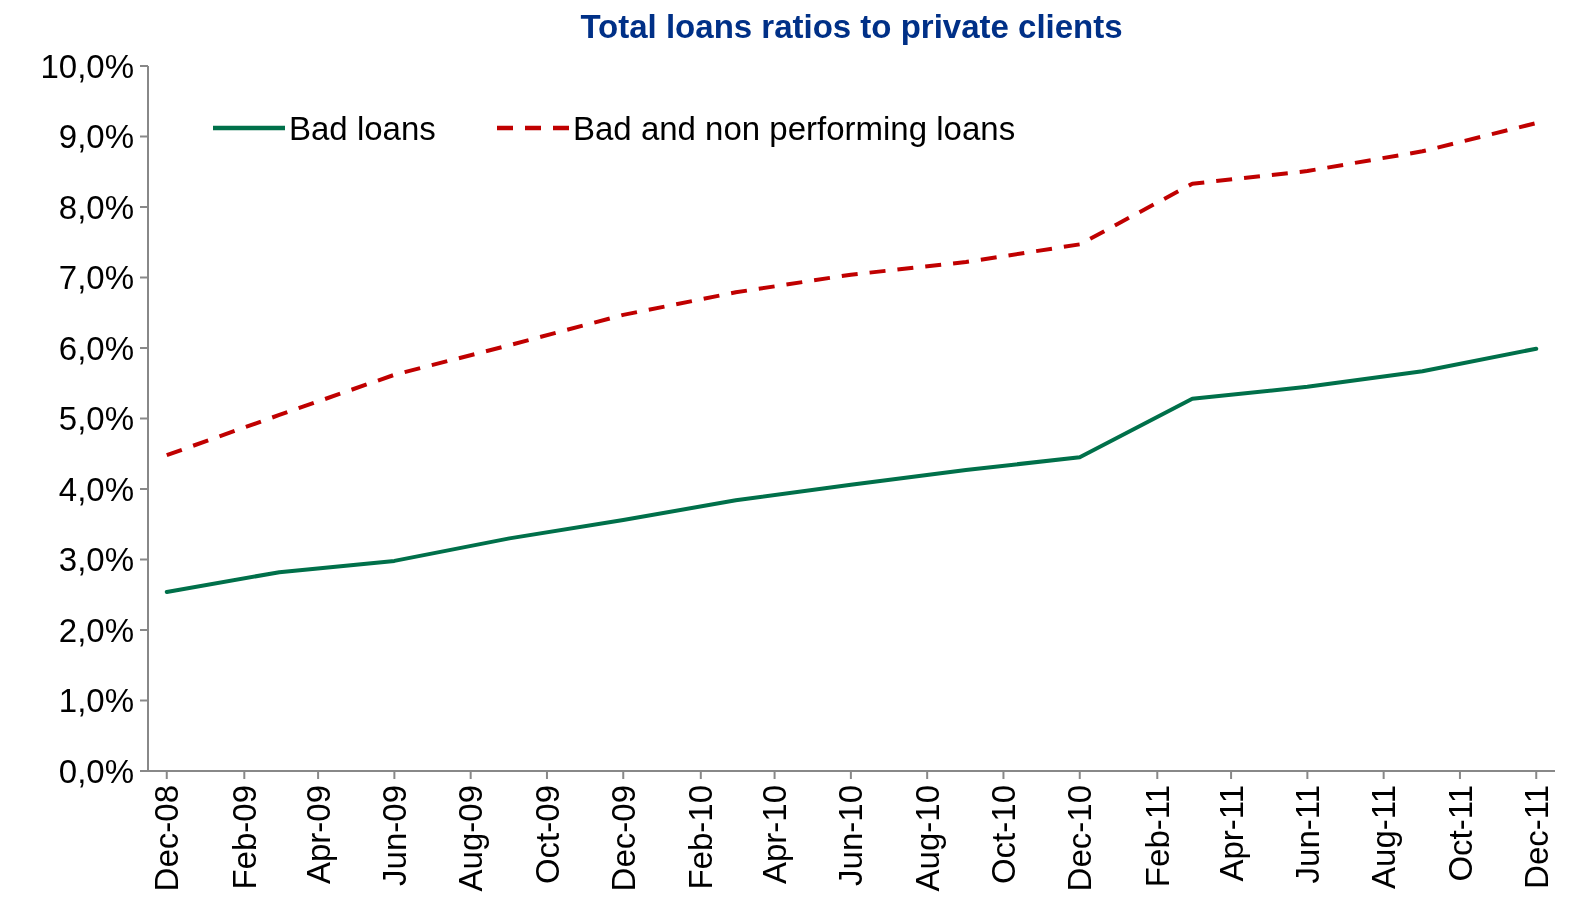  I want to click on x-tick-label: Feb-10, so click(701, 837).